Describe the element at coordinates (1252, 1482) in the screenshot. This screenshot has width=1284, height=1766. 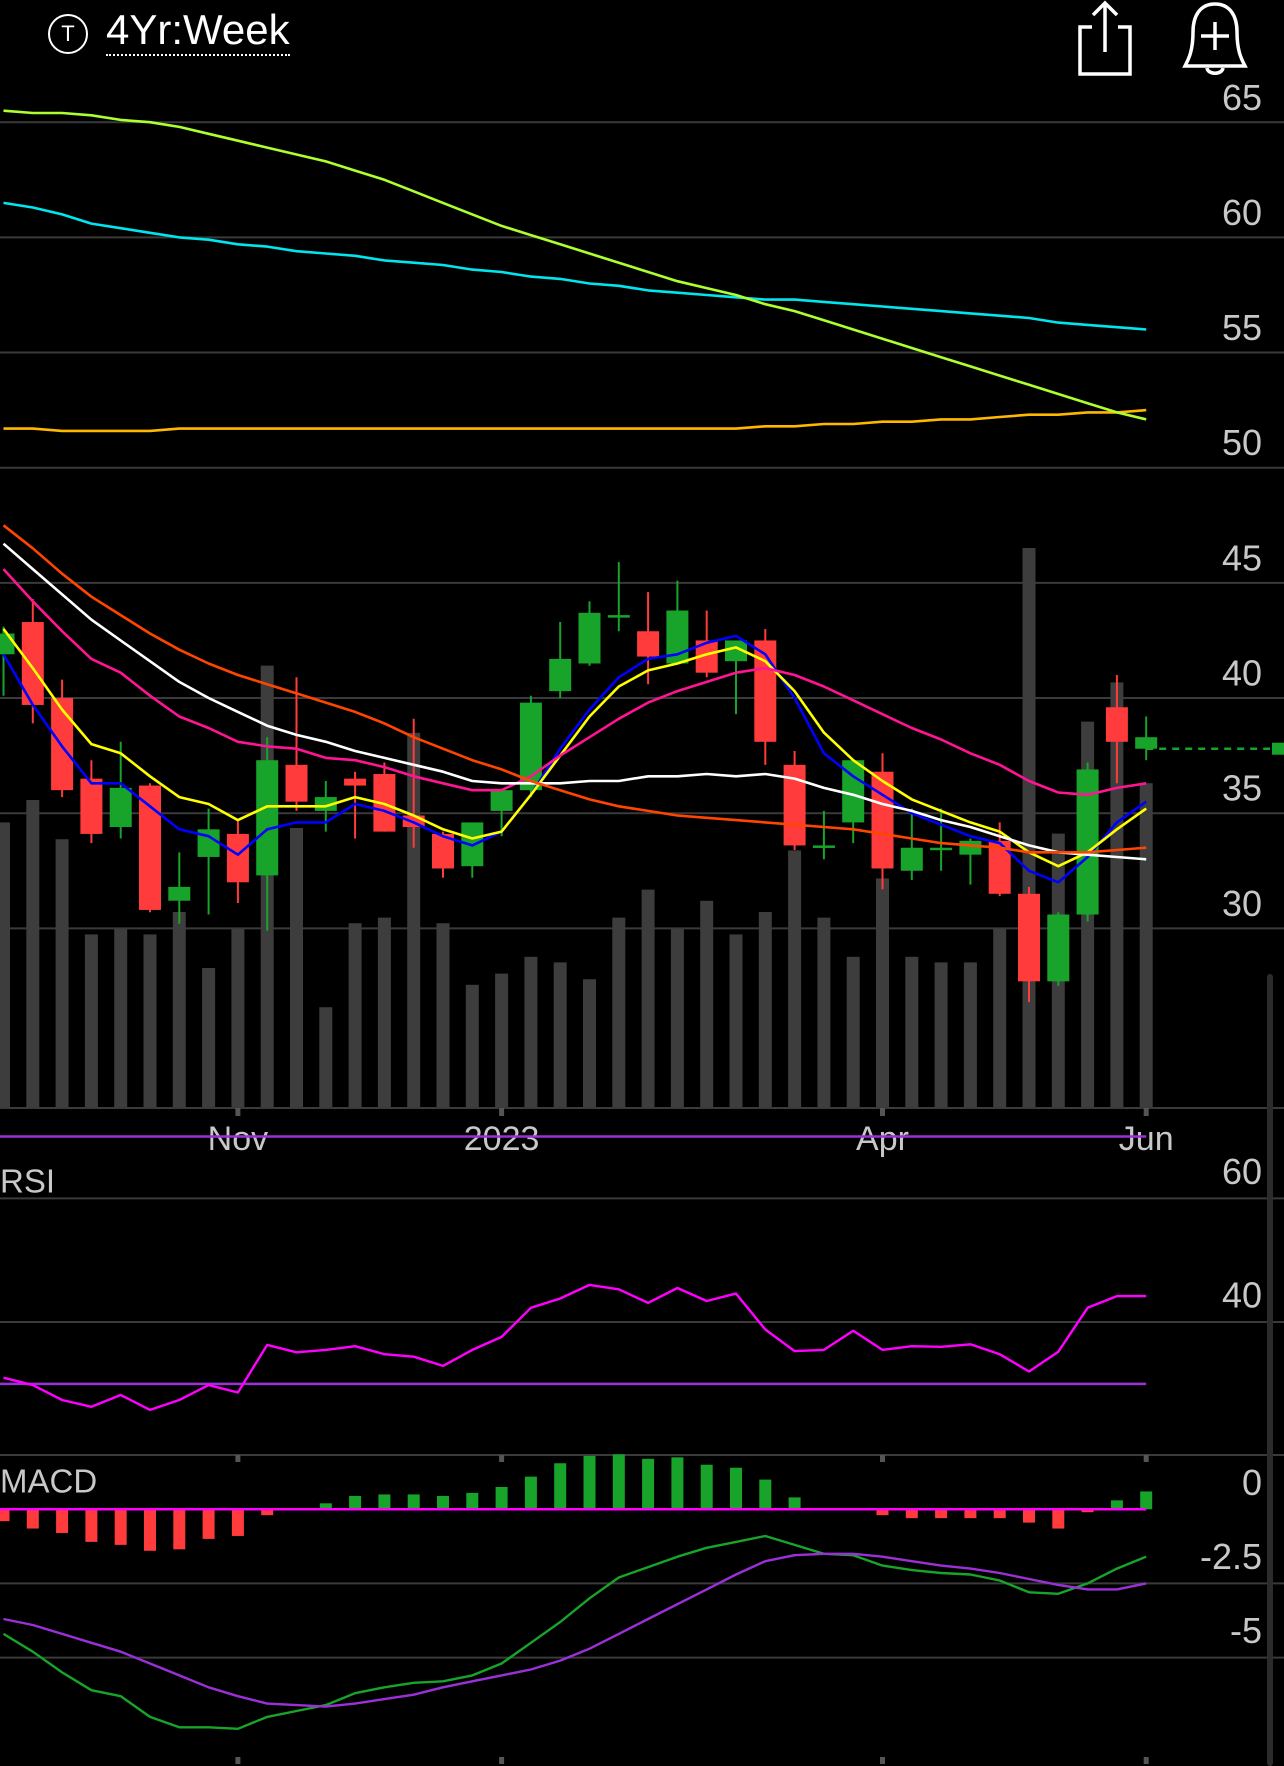
I see `macd-axis-label: 0` at that location.